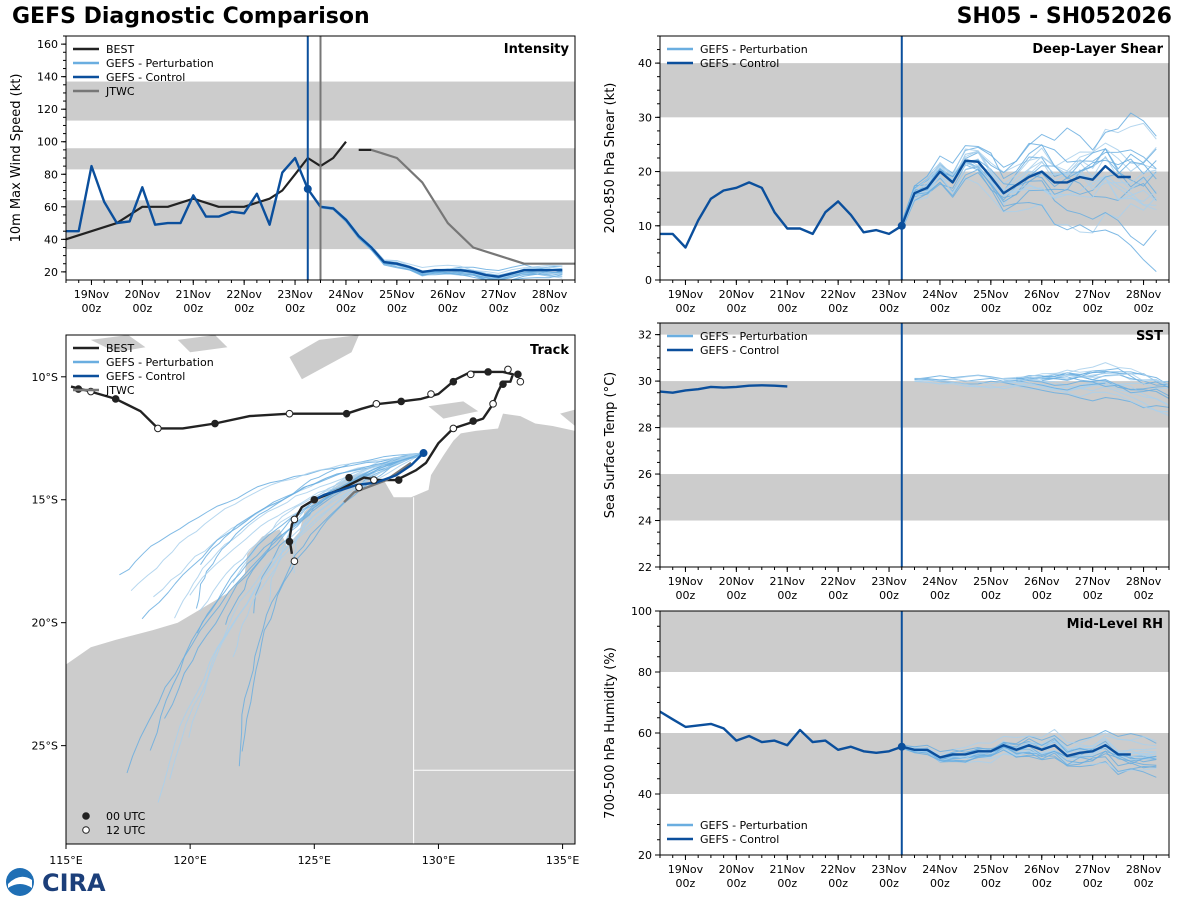 This screenshot has height=900, width=1200. I want to click on track-legend-label: GEFS - Control, so click(145, 376).